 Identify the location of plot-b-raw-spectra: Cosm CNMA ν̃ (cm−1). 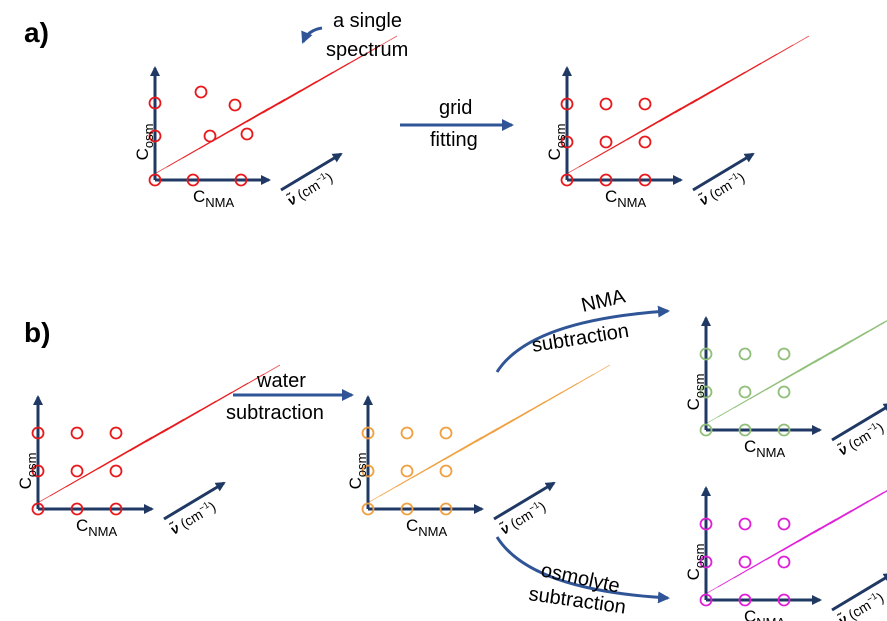
(148, 451).